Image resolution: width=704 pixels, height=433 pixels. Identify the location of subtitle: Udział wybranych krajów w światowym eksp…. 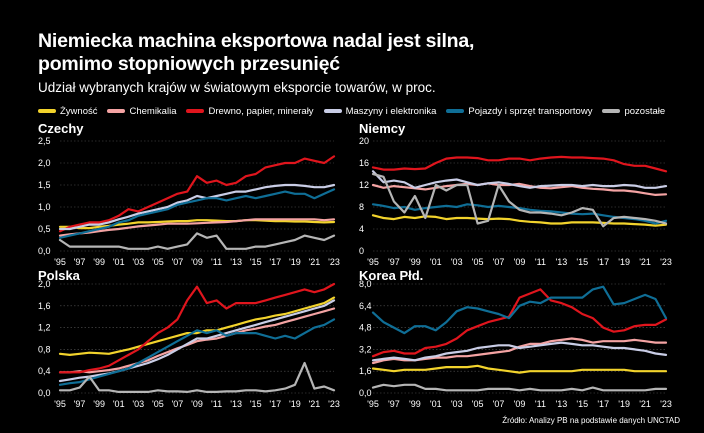
(237, 87).